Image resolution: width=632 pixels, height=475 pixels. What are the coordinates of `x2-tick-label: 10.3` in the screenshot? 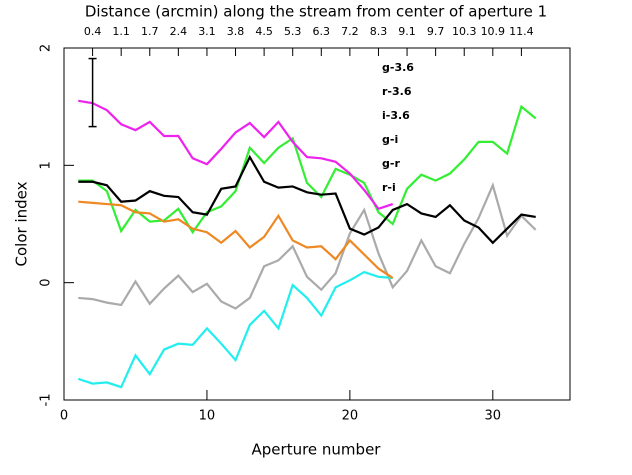 It's located at (464, 31).